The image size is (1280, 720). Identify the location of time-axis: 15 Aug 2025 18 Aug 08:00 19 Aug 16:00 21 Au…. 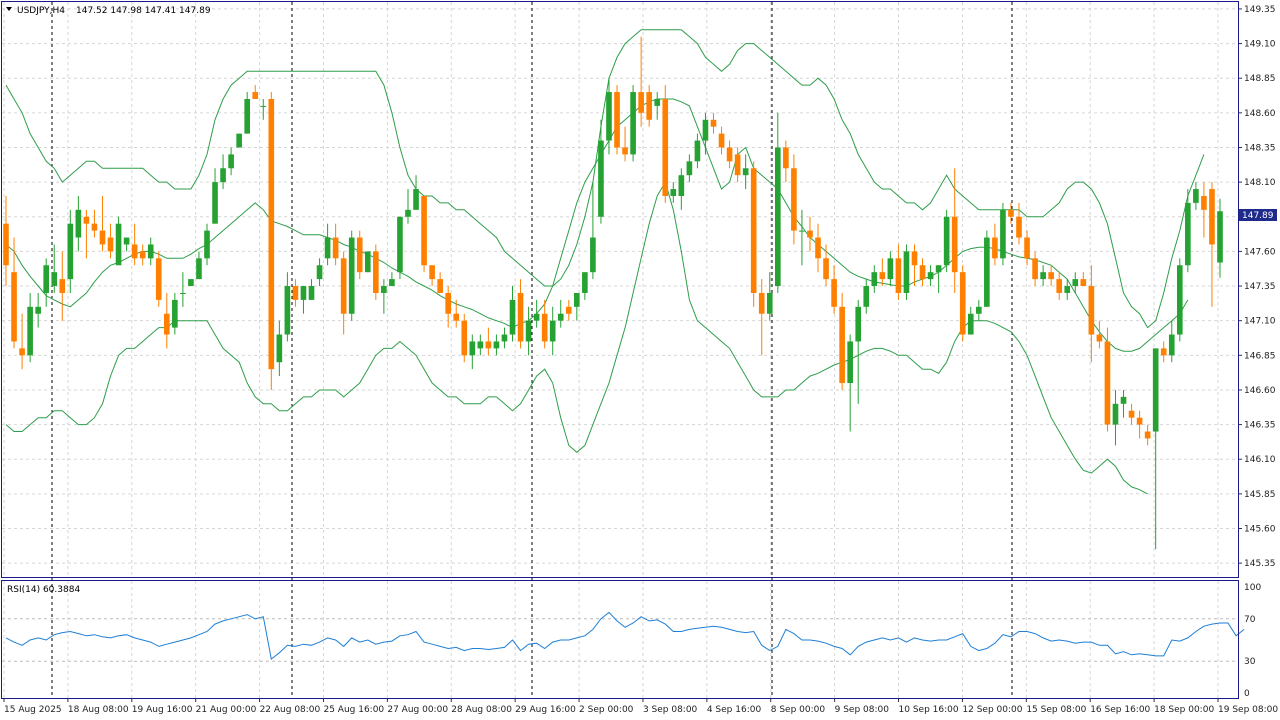
(640, 706).